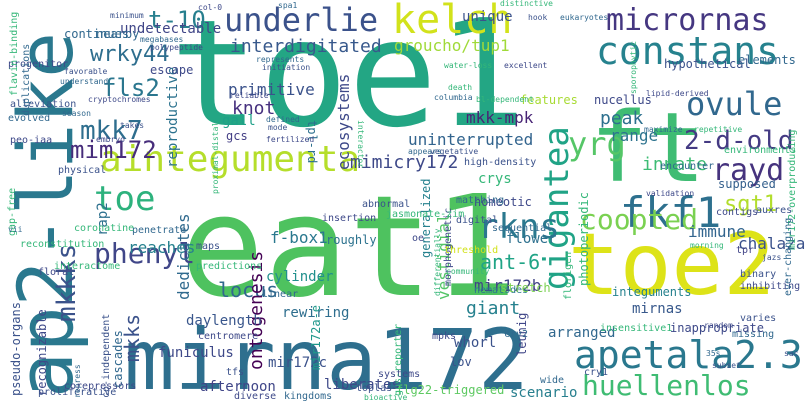 This screenshot has height=404, width=808. I want to click on word-undetectable: undetectable, so click(171, 29).